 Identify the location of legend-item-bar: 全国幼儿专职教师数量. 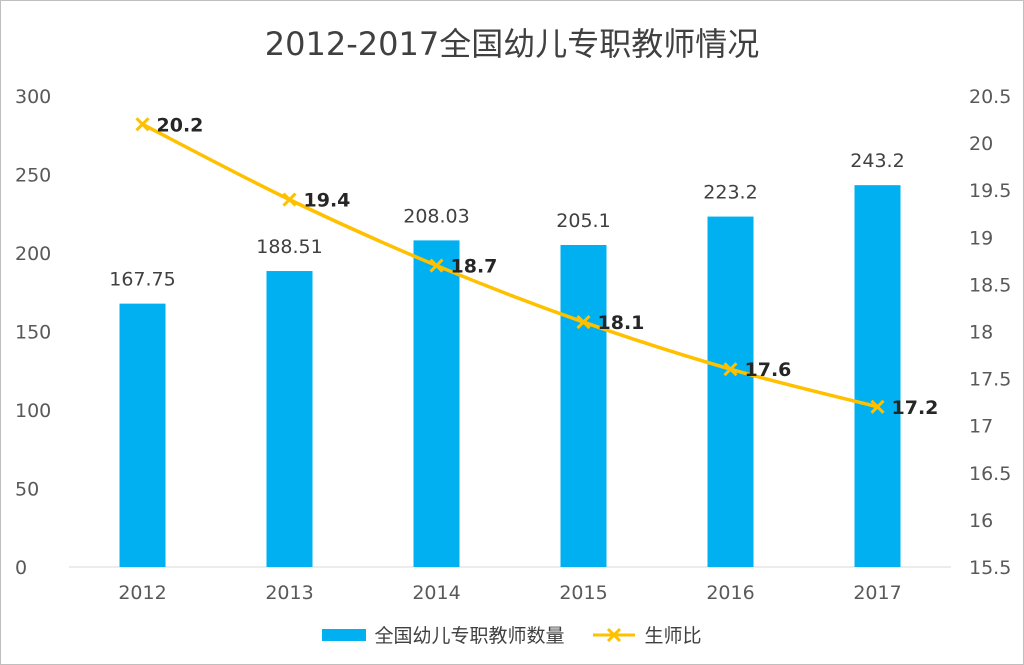
(443, 634).